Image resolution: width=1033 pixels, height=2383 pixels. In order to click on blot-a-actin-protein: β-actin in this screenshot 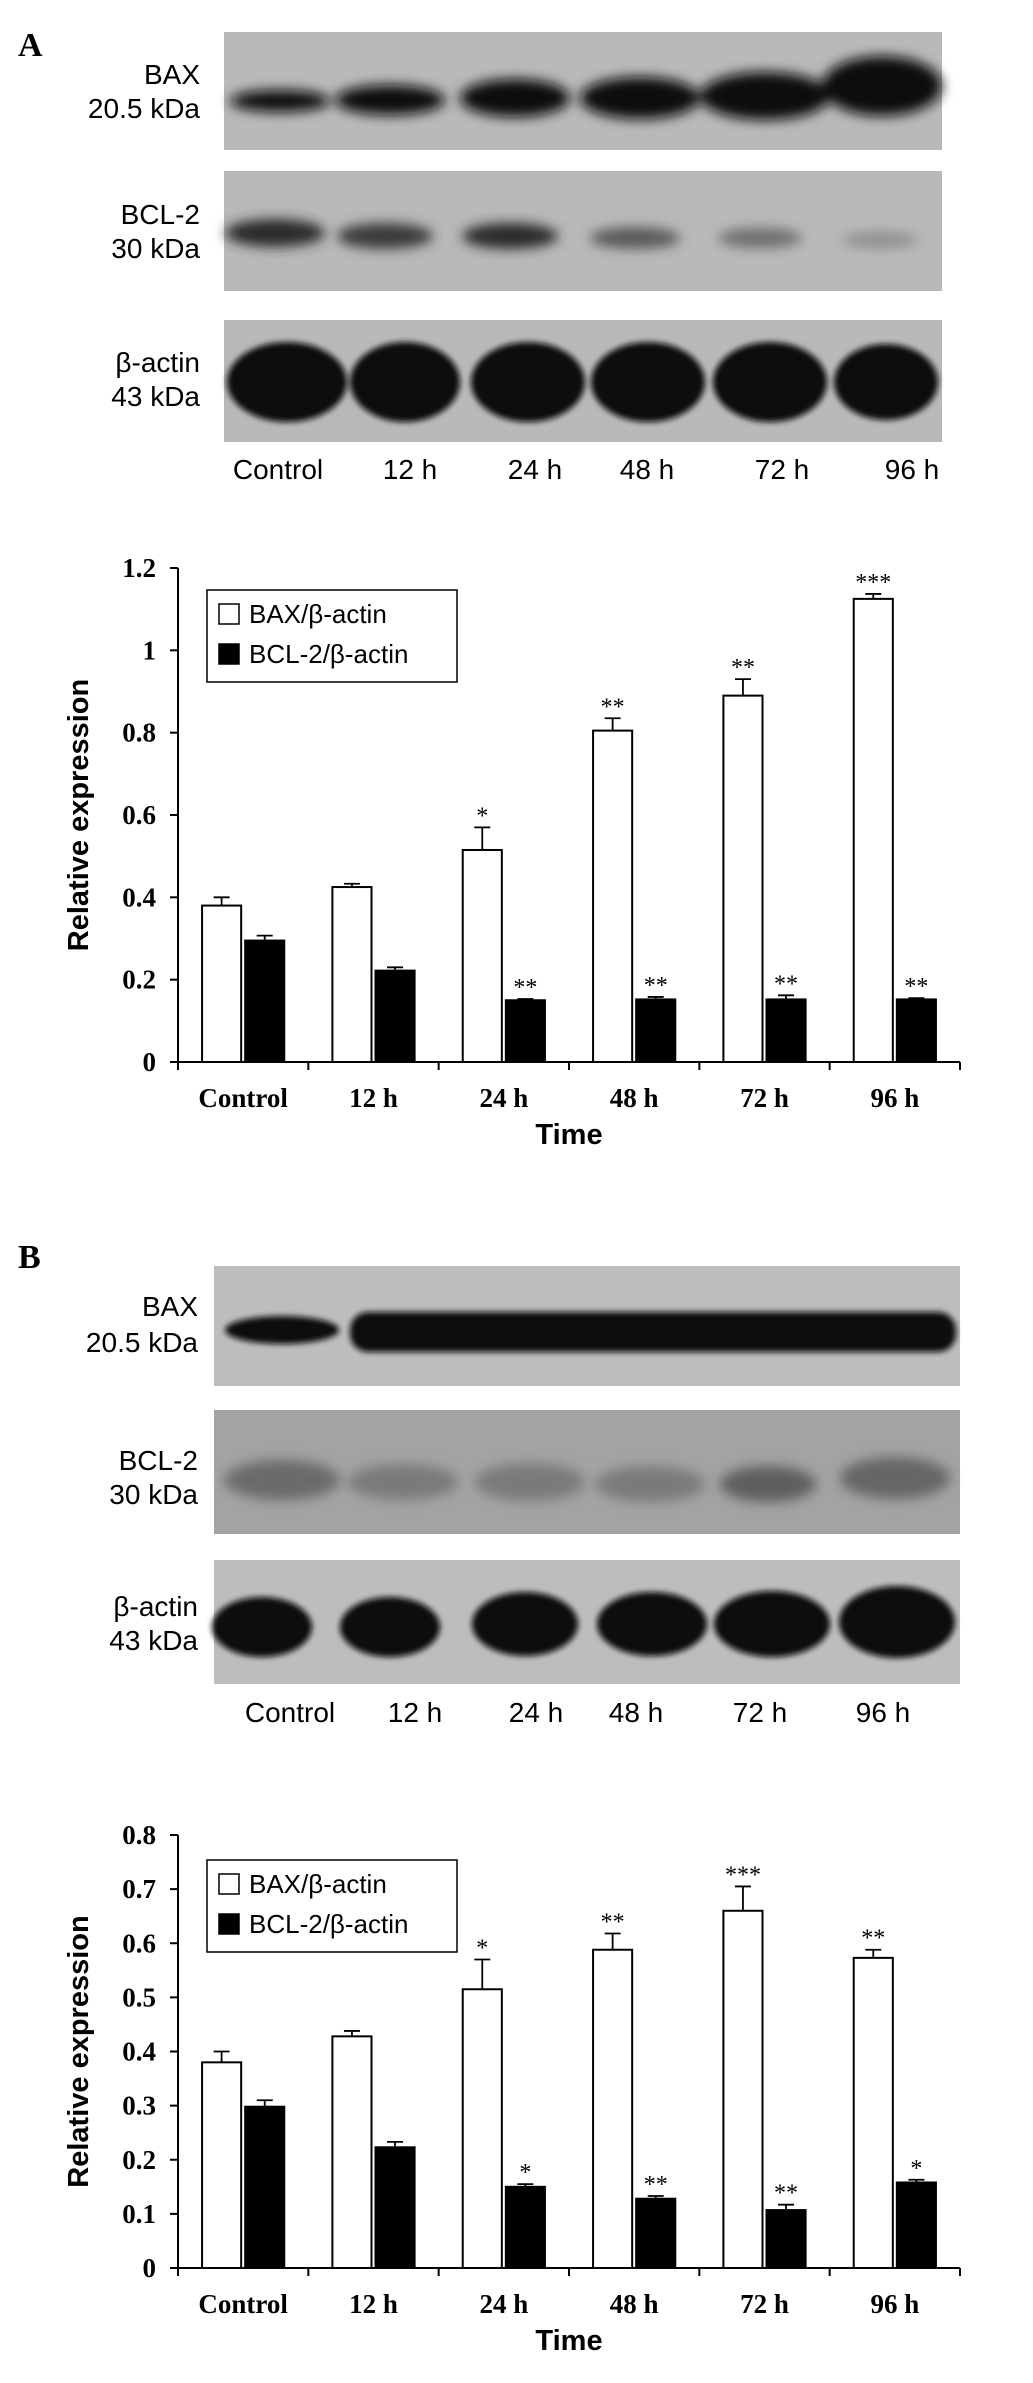, I will do `click(157, 362)`.